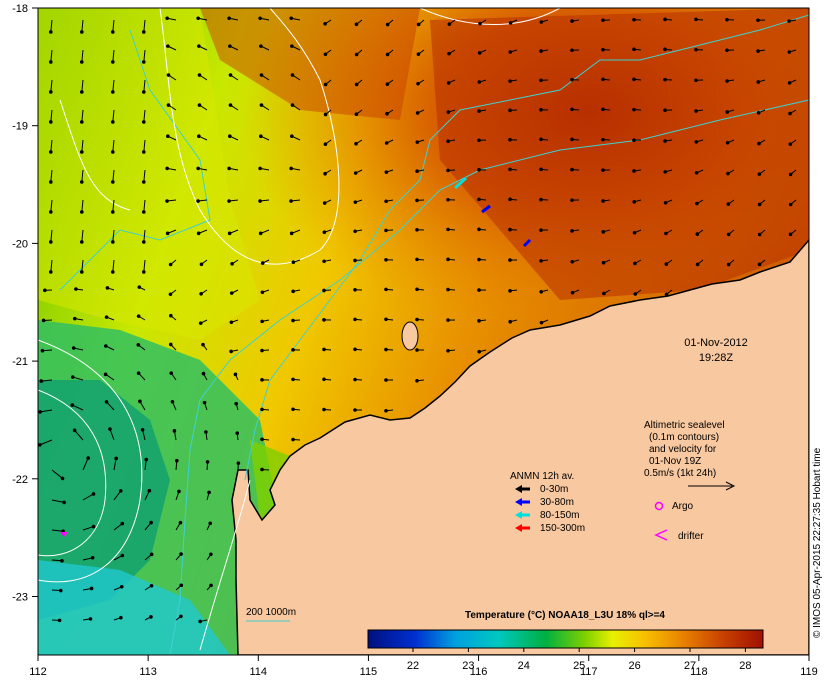 Image resolution: width=840 pixels, height=680 pixels. Describe the element at coordinates (38, 672) in the screenshot. I see `lon-tick-label: 112` at that location.